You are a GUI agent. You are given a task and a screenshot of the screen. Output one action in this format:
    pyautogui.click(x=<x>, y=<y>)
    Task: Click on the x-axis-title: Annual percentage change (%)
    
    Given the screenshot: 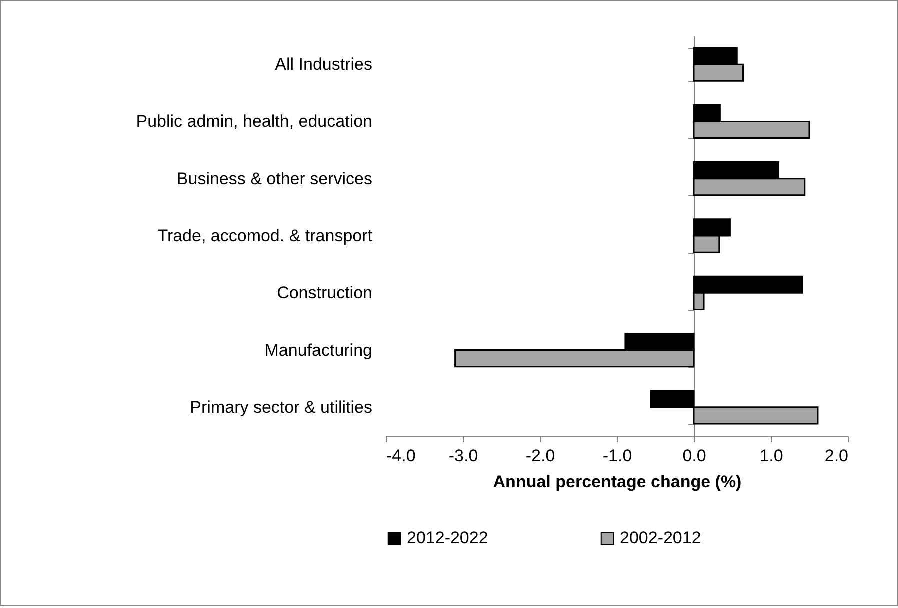 What is the action you would take?
    pyautogui.click(x=617, y=482)
    